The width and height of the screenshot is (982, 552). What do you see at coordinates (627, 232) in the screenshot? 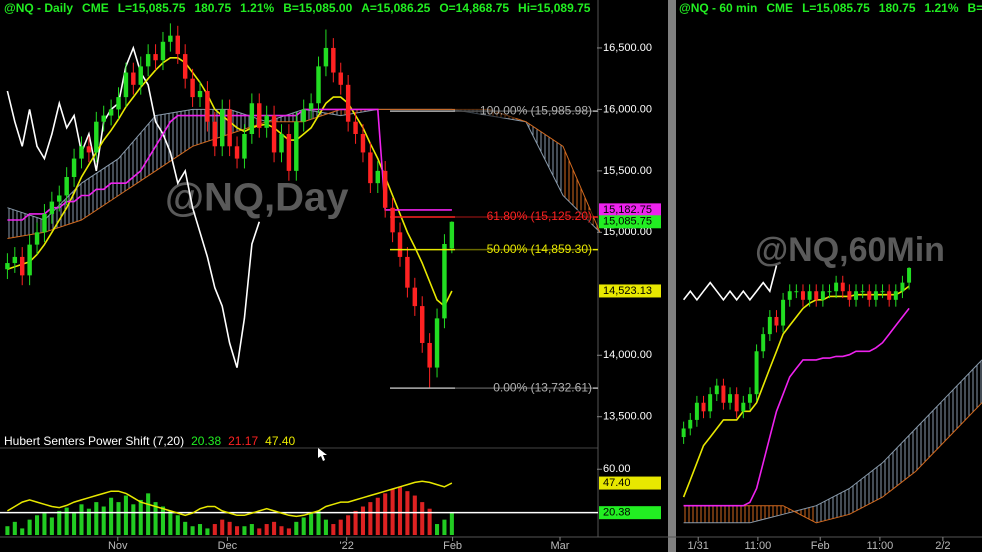
I see `y-tick-label: 15,000.00` at bounding box center [627, 232].